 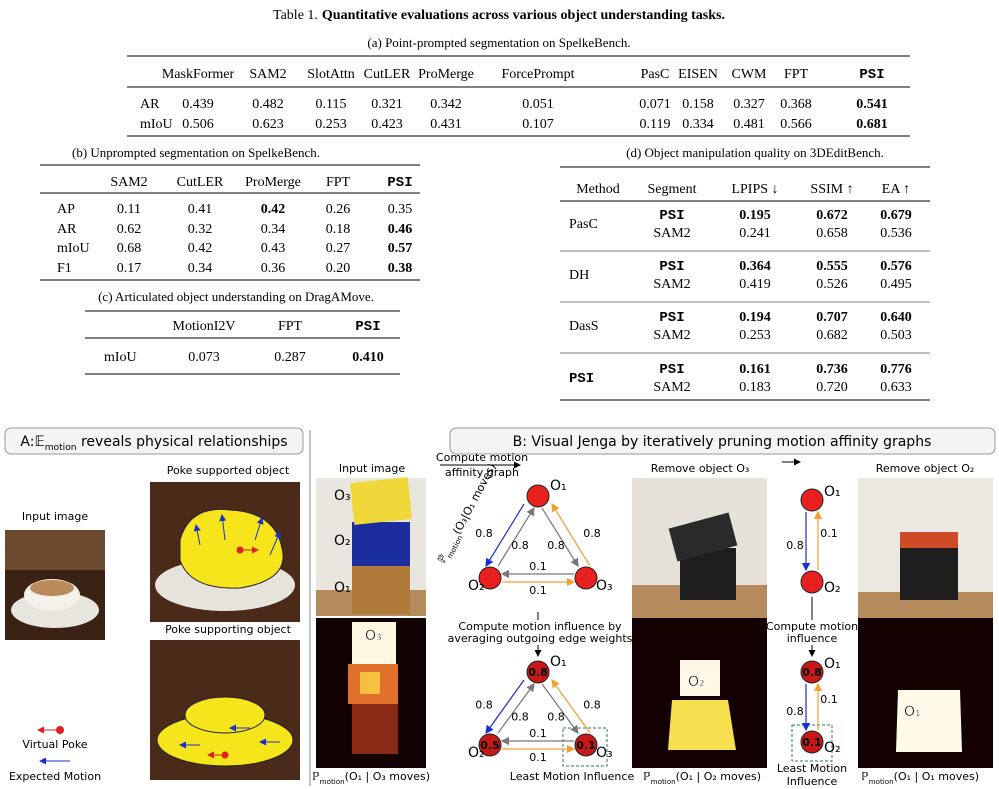 I want to click on cell: 0.566, so click(x=796, y=124).